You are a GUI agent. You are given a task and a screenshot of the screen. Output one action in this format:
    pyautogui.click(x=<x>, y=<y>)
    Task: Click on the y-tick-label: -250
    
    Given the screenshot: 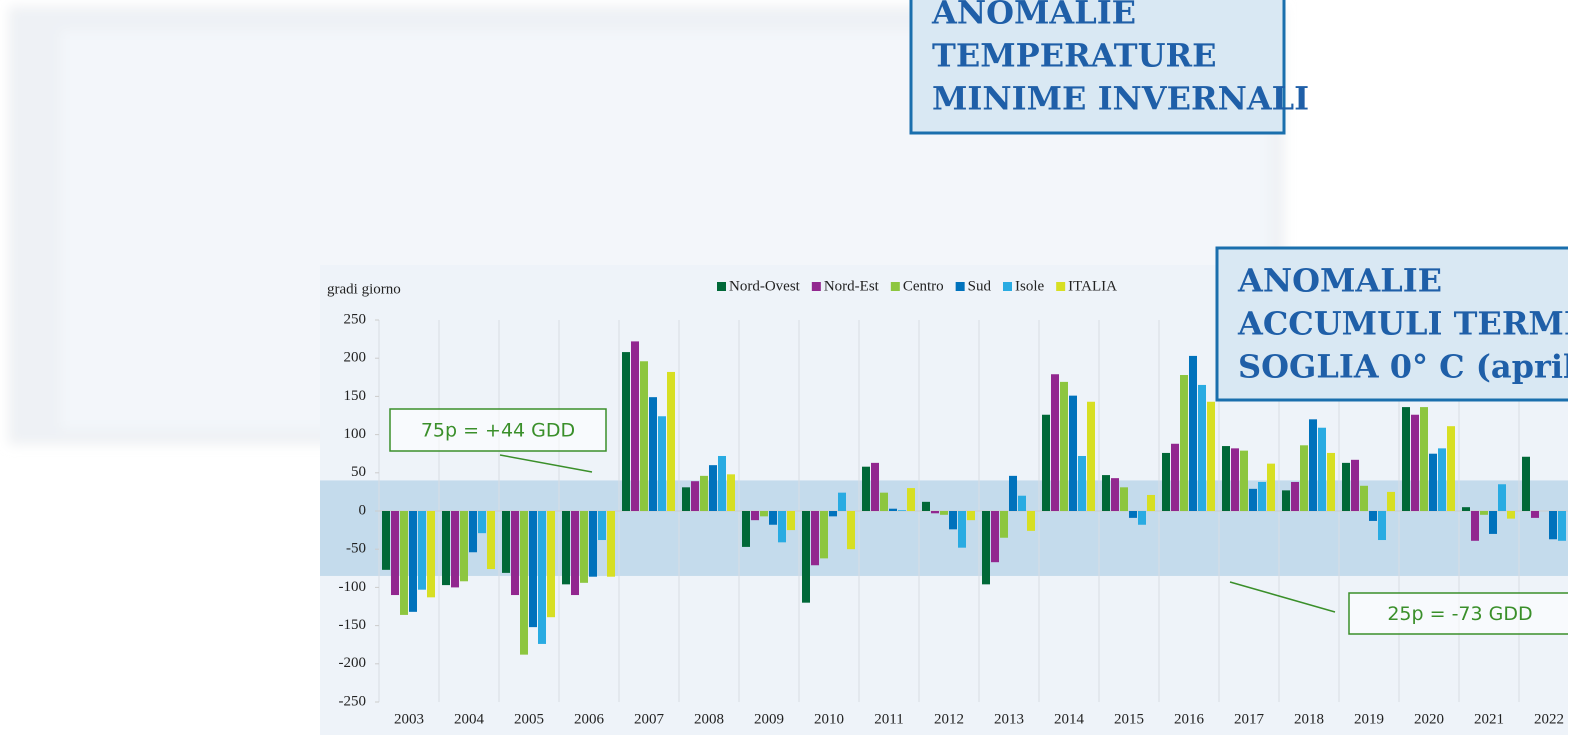 What is the action you would take?
    pyautogui.click(x=353, y=701)
    